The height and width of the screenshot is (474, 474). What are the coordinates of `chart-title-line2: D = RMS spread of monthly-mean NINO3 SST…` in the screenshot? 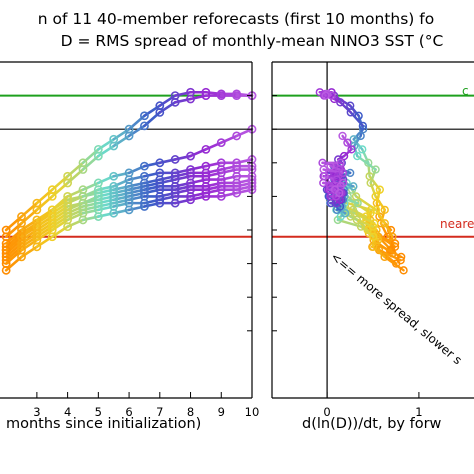 It's located at (252, 41).